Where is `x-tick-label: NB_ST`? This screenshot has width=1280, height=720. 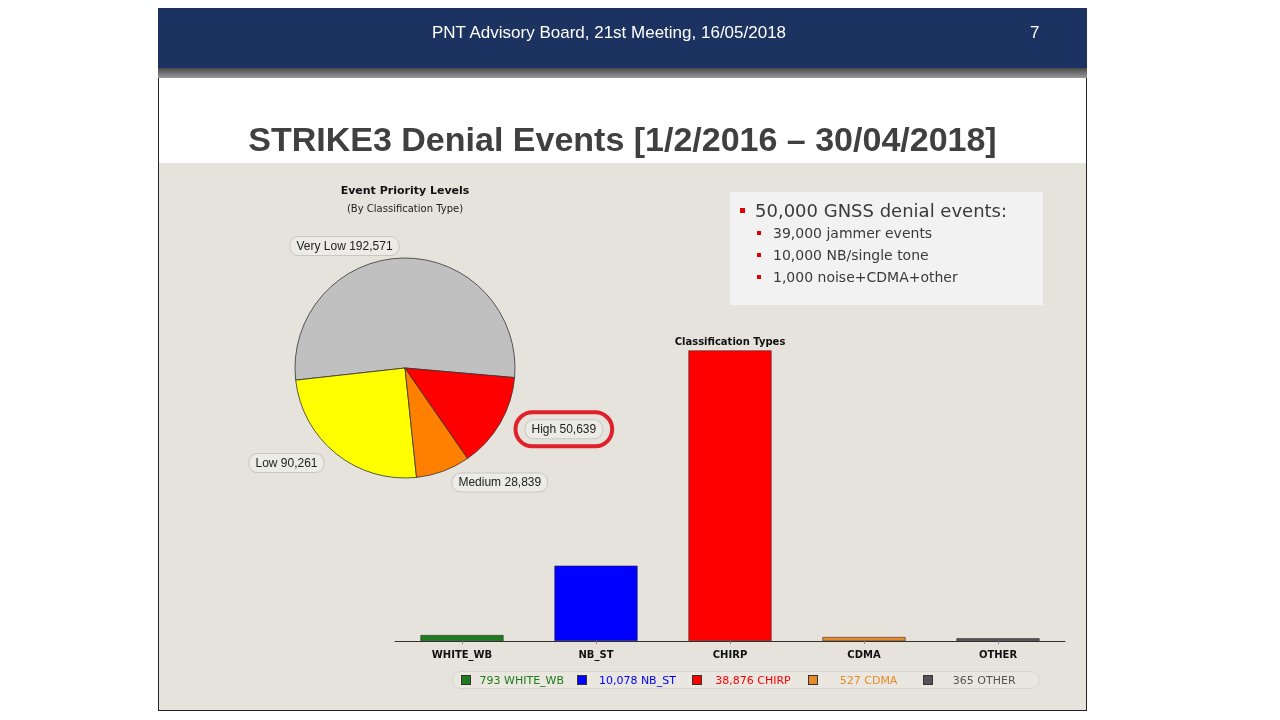
x-tick-label: NB_ST is located at coordinates (596, 654).